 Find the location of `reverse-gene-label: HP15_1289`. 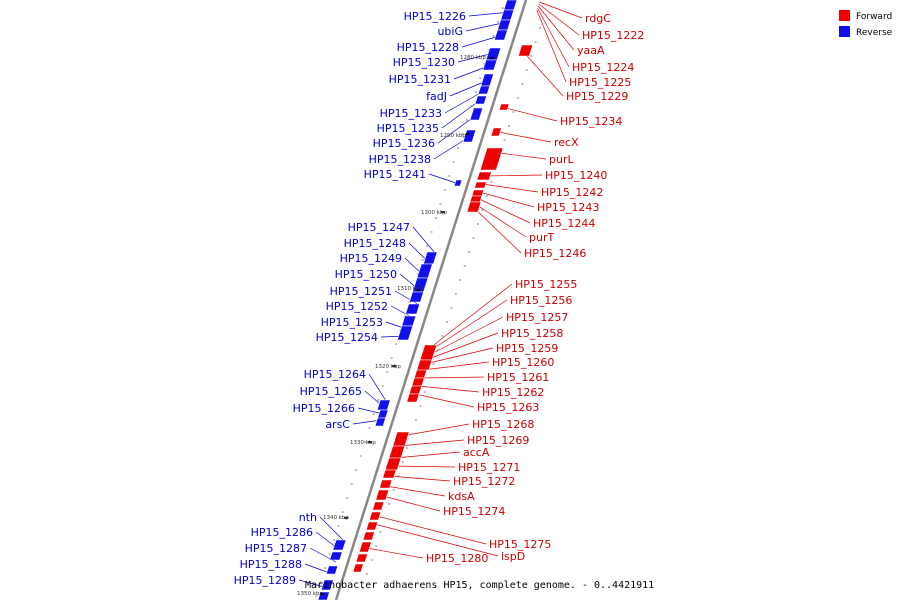

reverse-gene-label: HP15_1289 is located at coordinates (265, 580).